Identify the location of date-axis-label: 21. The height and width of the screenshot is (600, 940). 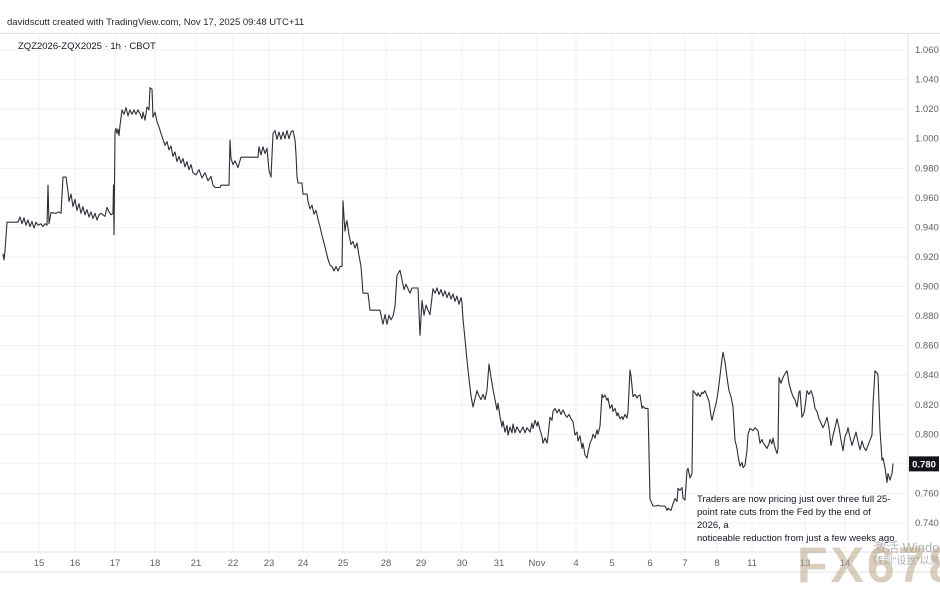
(196, 563).